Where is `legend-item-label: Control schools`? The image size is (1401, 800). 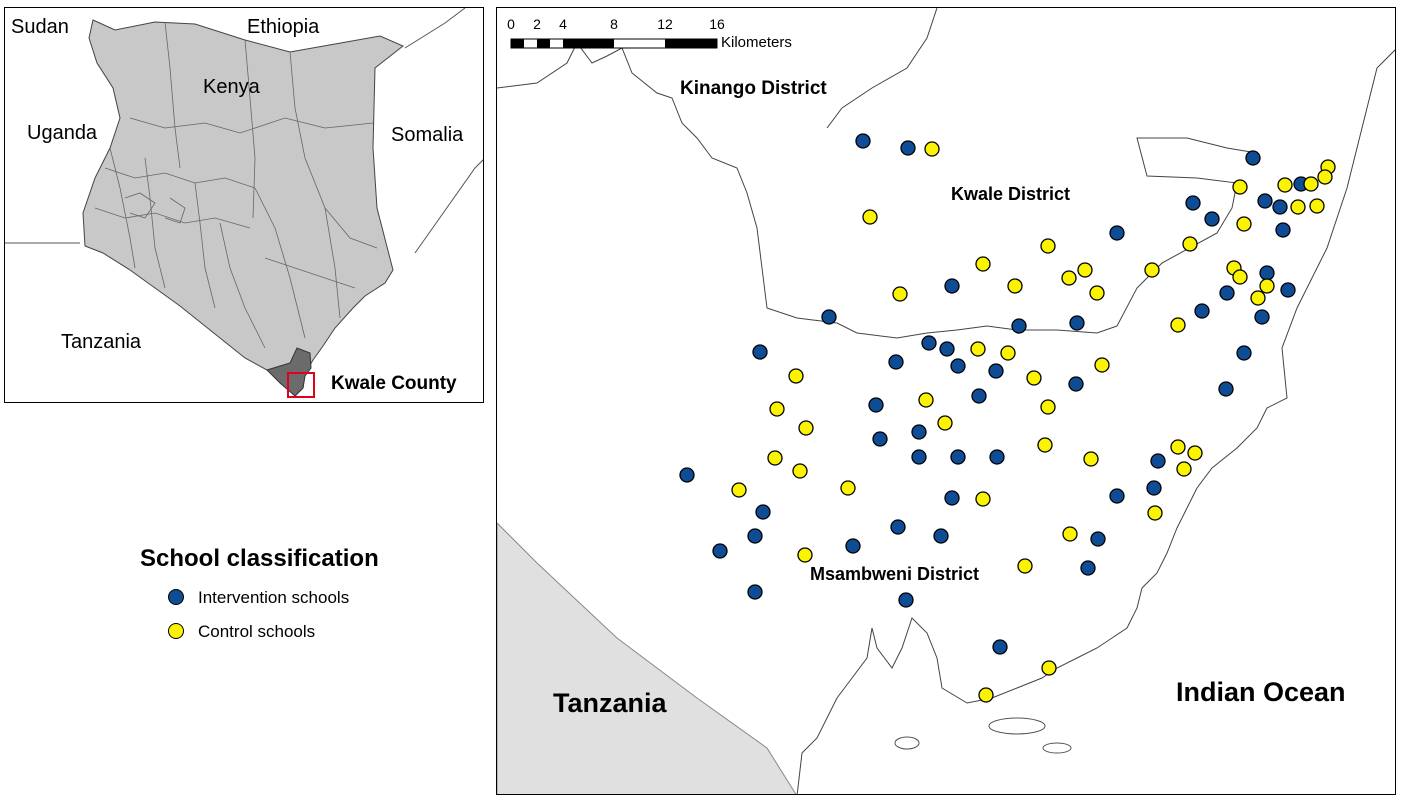 legend-item-label: Control schools is located at coordinates (257, 631).